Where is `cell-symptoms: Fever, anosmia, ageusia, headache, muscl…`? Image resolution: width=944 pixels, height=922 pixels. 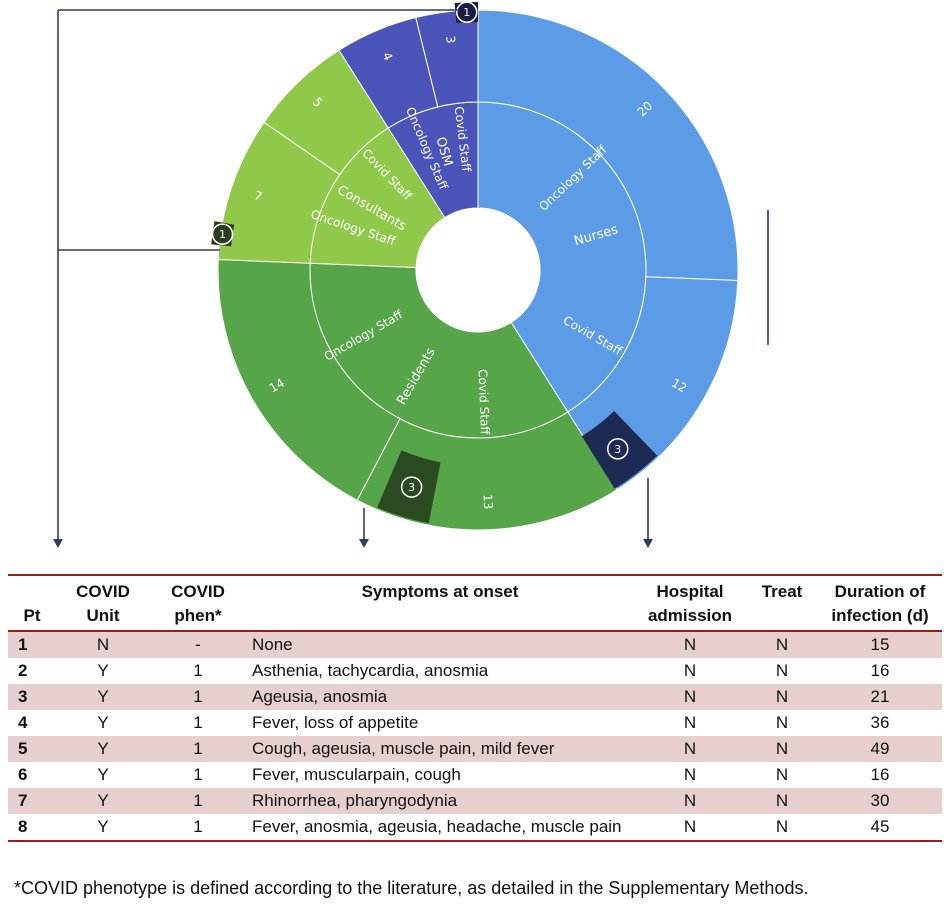
cell-symptoms: Fever, anosmia, ageusia, headache, muscl… is located at coordinates (437, 826).